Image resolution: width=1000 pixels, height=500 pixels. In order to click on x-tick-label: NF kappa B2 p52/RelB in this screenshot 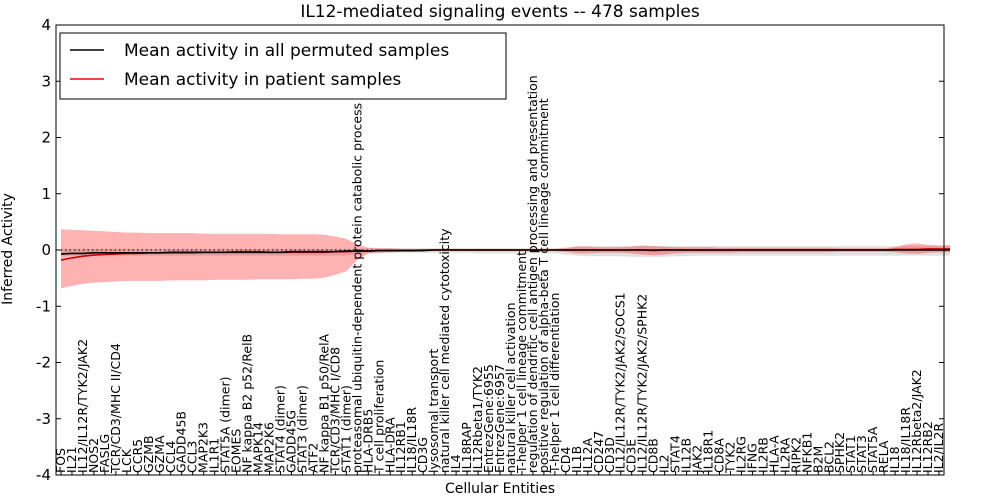, I will do `click(247, 403)`.